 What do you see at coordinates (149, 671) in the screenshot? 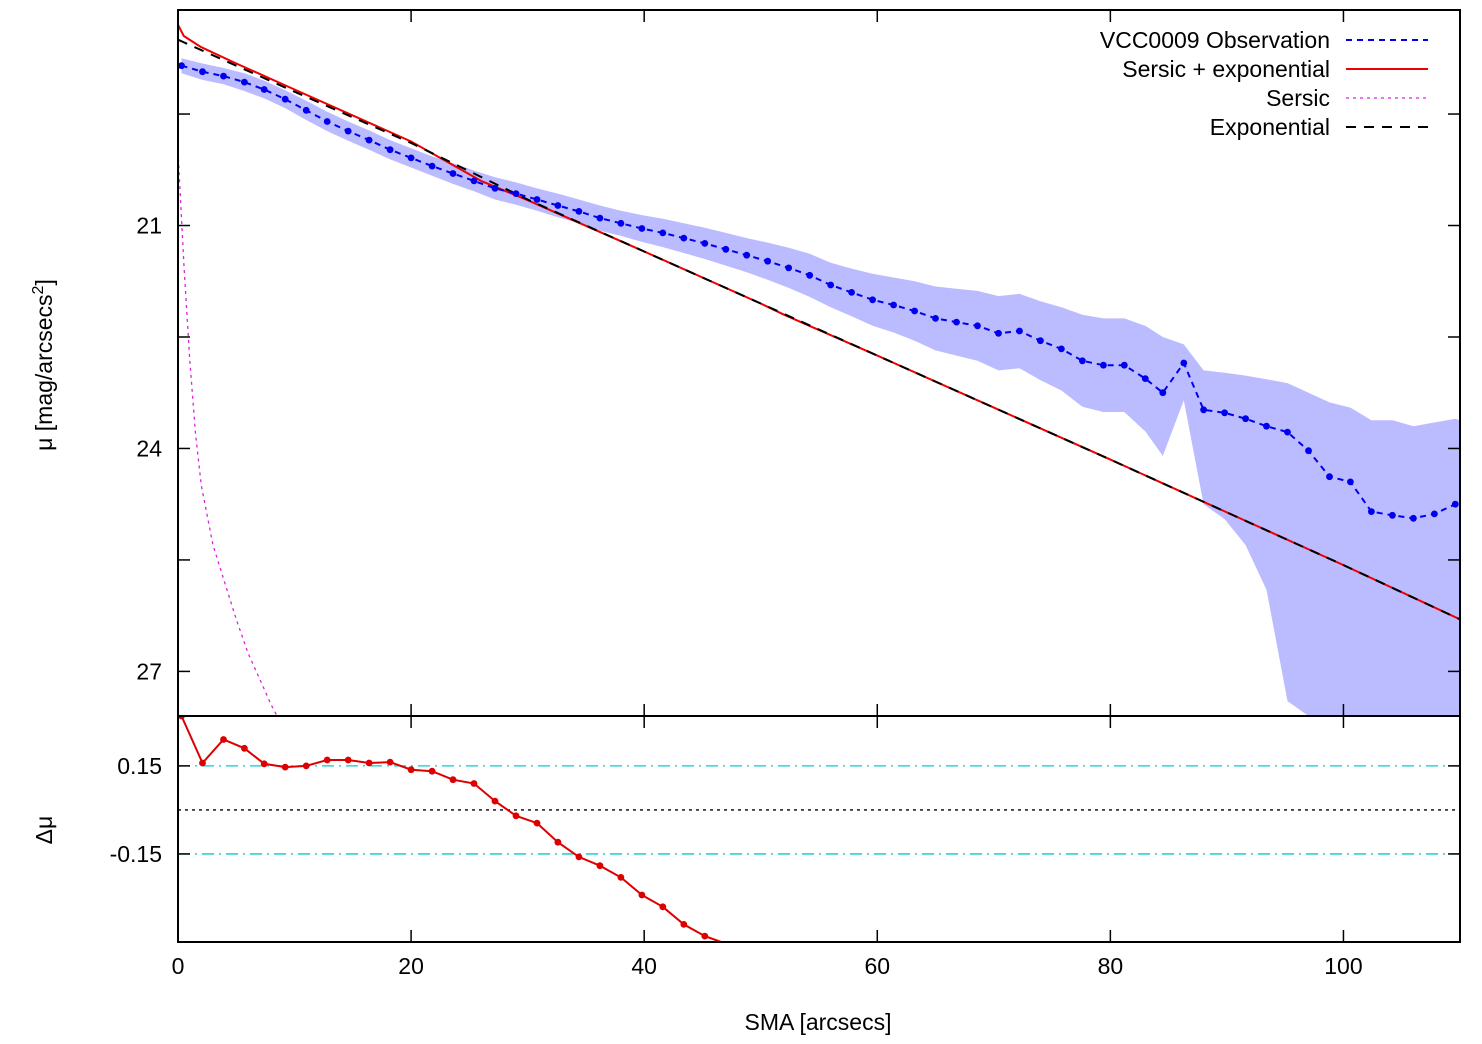
I see `y-tick-label: 27` at bounding box center [149, 671].